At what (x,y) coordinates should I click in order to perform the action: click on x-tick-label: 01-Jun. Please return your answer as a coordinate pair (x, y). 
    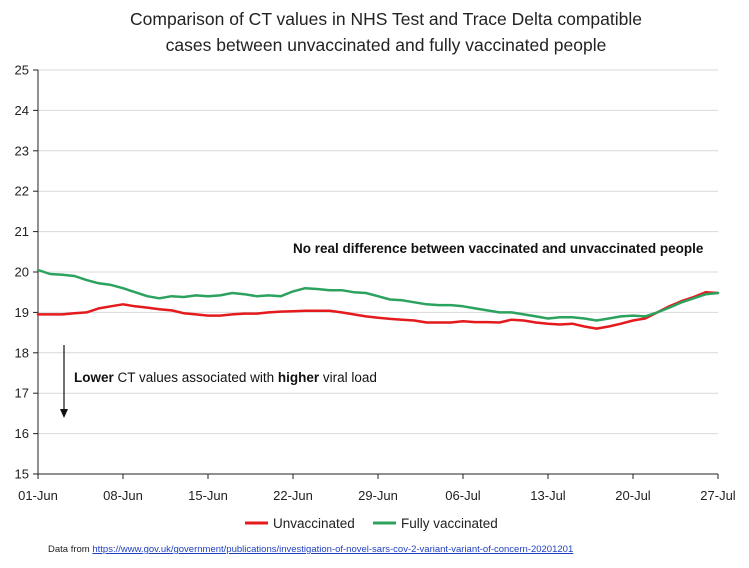
    Looking at the image, I should click on (38, 495).